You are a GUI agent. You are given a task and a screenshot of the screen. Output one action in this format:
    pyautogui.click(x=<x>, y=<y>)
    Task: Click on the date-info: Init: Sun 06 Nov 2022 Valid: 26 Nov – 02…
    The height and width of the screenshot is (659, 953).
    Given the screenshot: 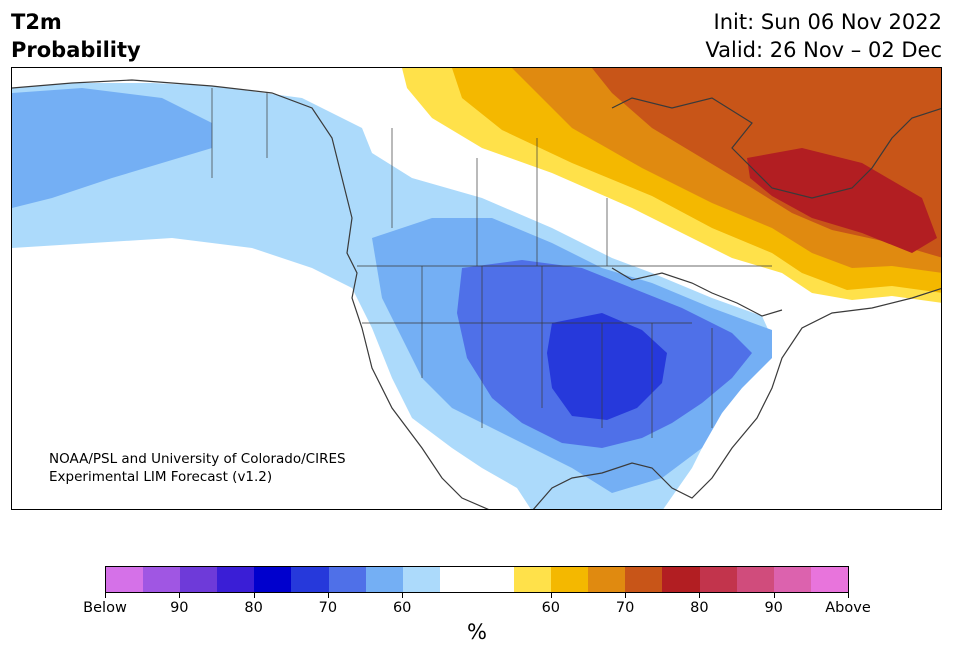 What is the action you would take?
    pyautogui.click(x=823, y=36)
    